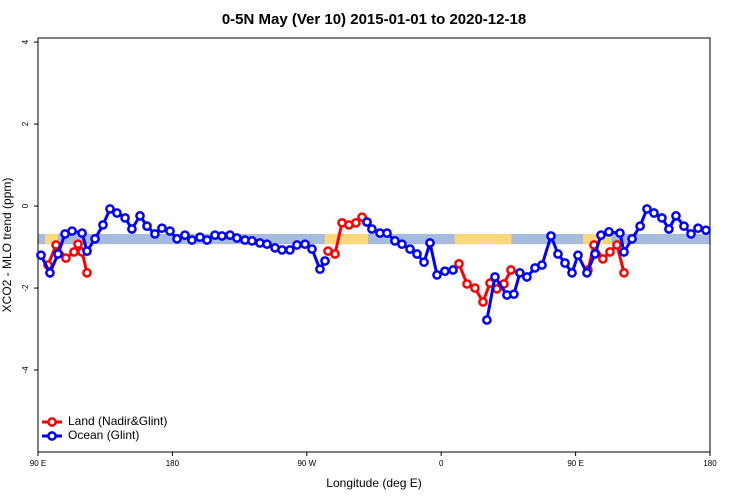 This screenshot has width=750, height=500. What do you see at coordinates (7, 245) in the screenshot?
I see `y-axis-label: XCO2 - MLO trend (ppm)` at bounding box center [7, 245].